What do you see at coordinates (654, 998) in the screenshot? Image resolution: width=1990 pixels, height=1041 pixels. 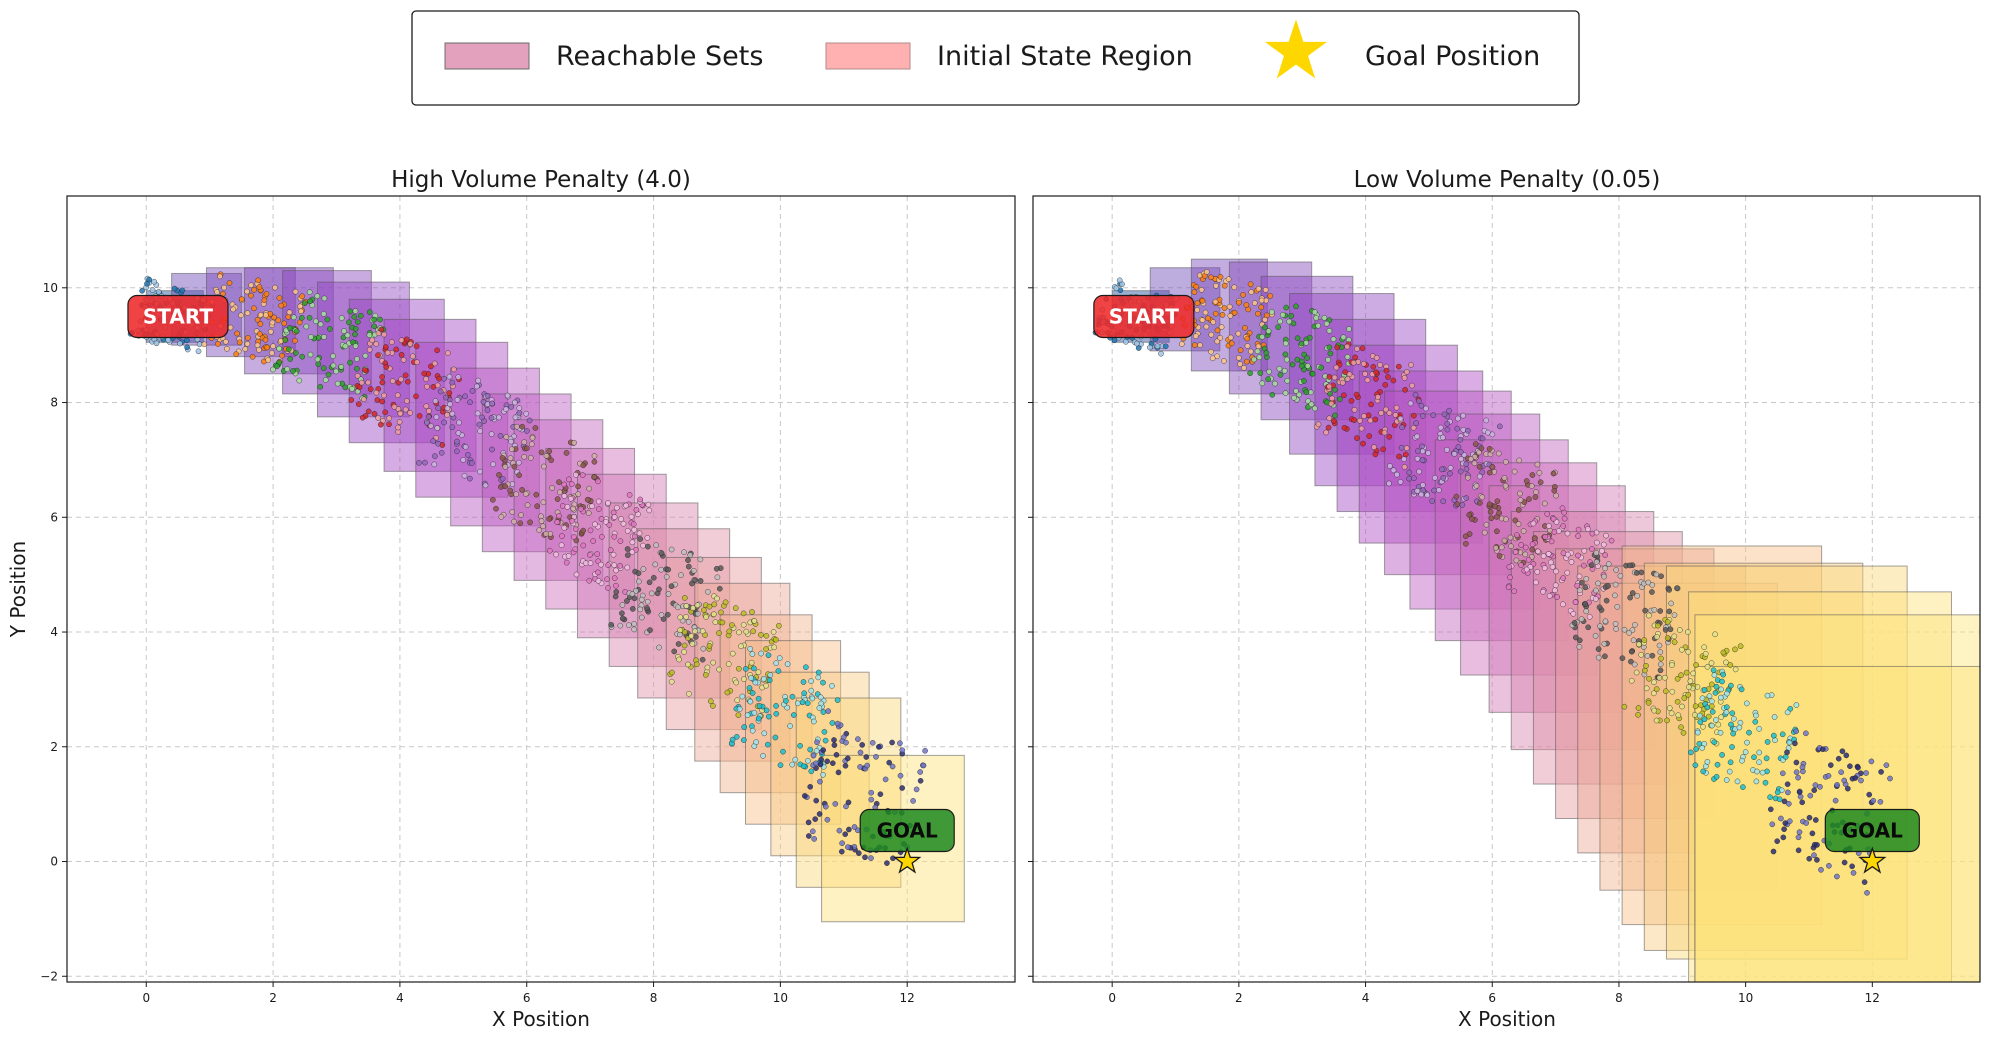 I see `x-tick-label: 8` at bounding box center [654, 998].